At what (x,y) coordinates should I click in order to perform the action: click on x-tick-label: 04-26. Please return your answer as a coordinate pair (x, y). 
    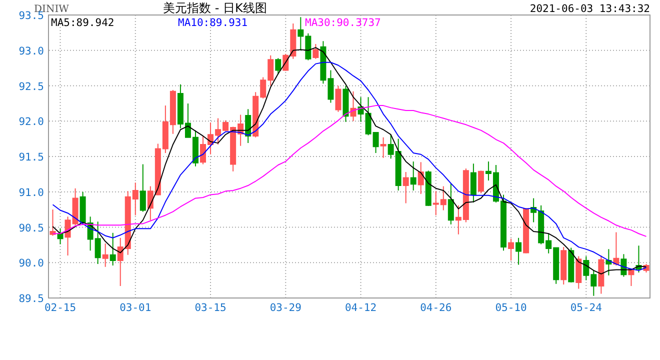
    Looking at the image, I should click on (436, 308).